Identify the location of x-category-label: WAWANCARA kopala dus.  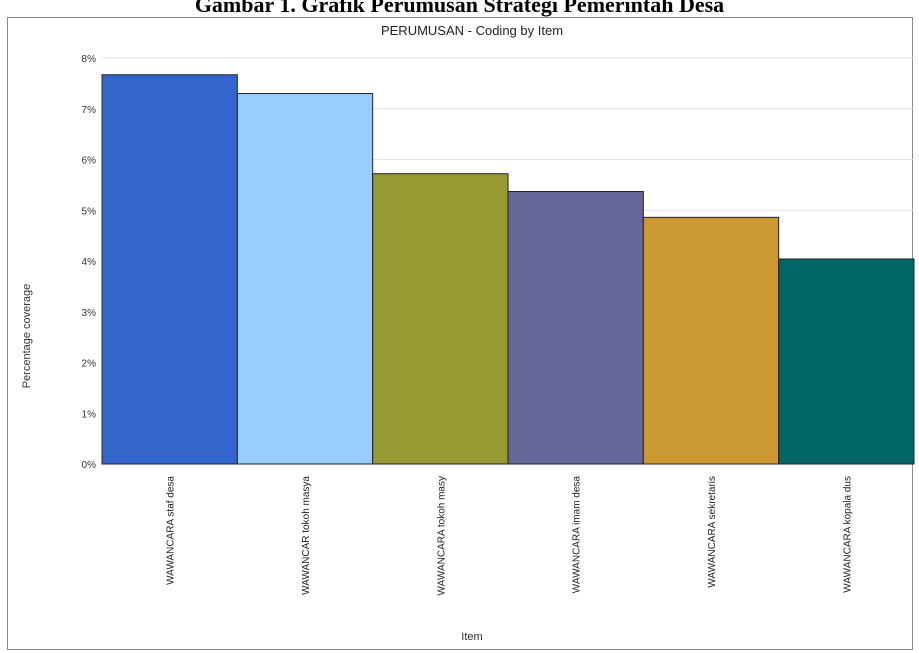
(847, 534).